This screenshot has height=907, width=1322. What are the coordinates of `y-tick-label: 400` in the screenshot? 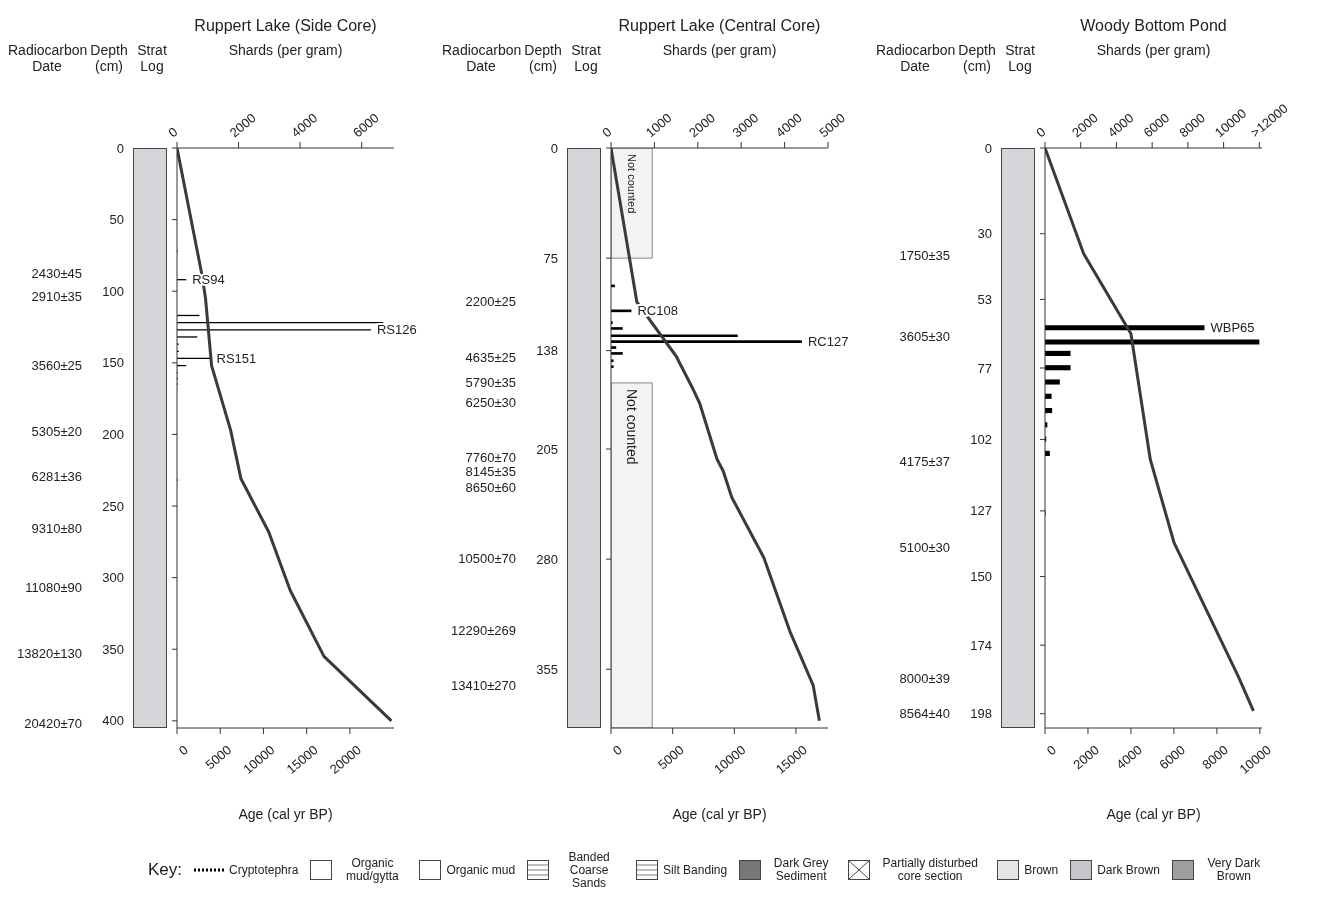 It's located at (113, 721).